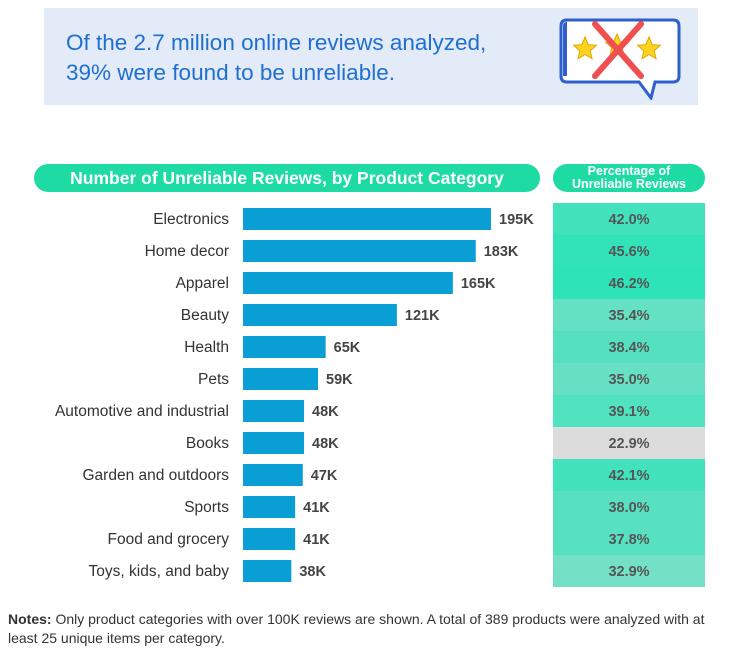 Image resolution: width=733 pixels, height=649 pixels. I want to click on percentage-label: 38.4%, so click(628, 348).